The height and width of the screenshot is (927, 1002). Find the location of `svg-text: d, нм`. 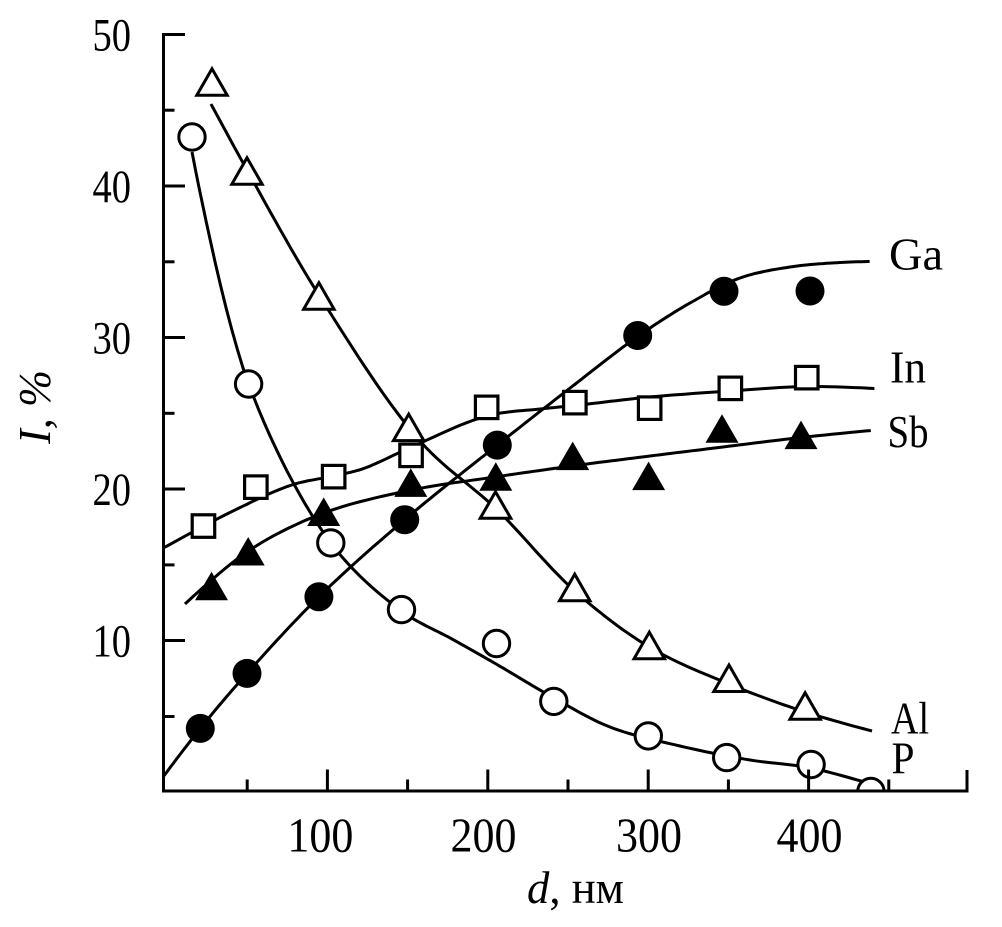

svg-text: d, нм is located at coordinates (575, 888).